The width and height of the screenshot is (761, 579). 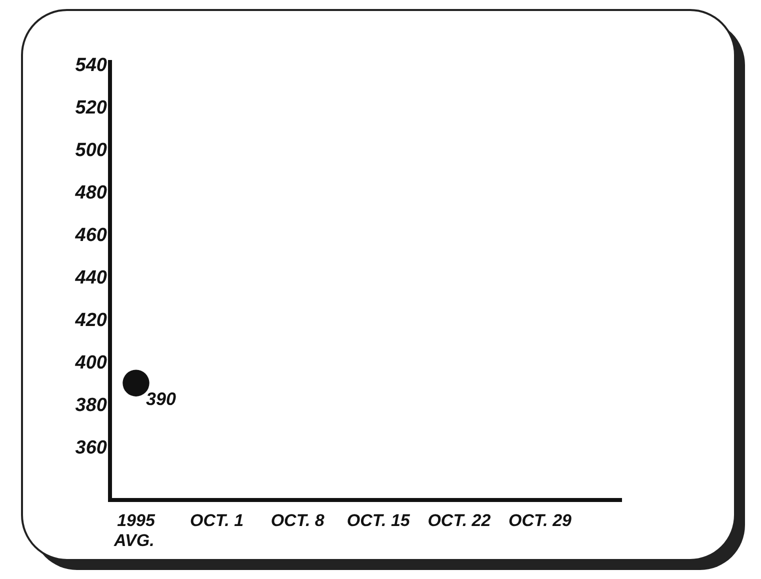 What do you see at coordinates (161, 399) in the screenshot?
I see `data-label: 390` at bounding box center [161, 399].